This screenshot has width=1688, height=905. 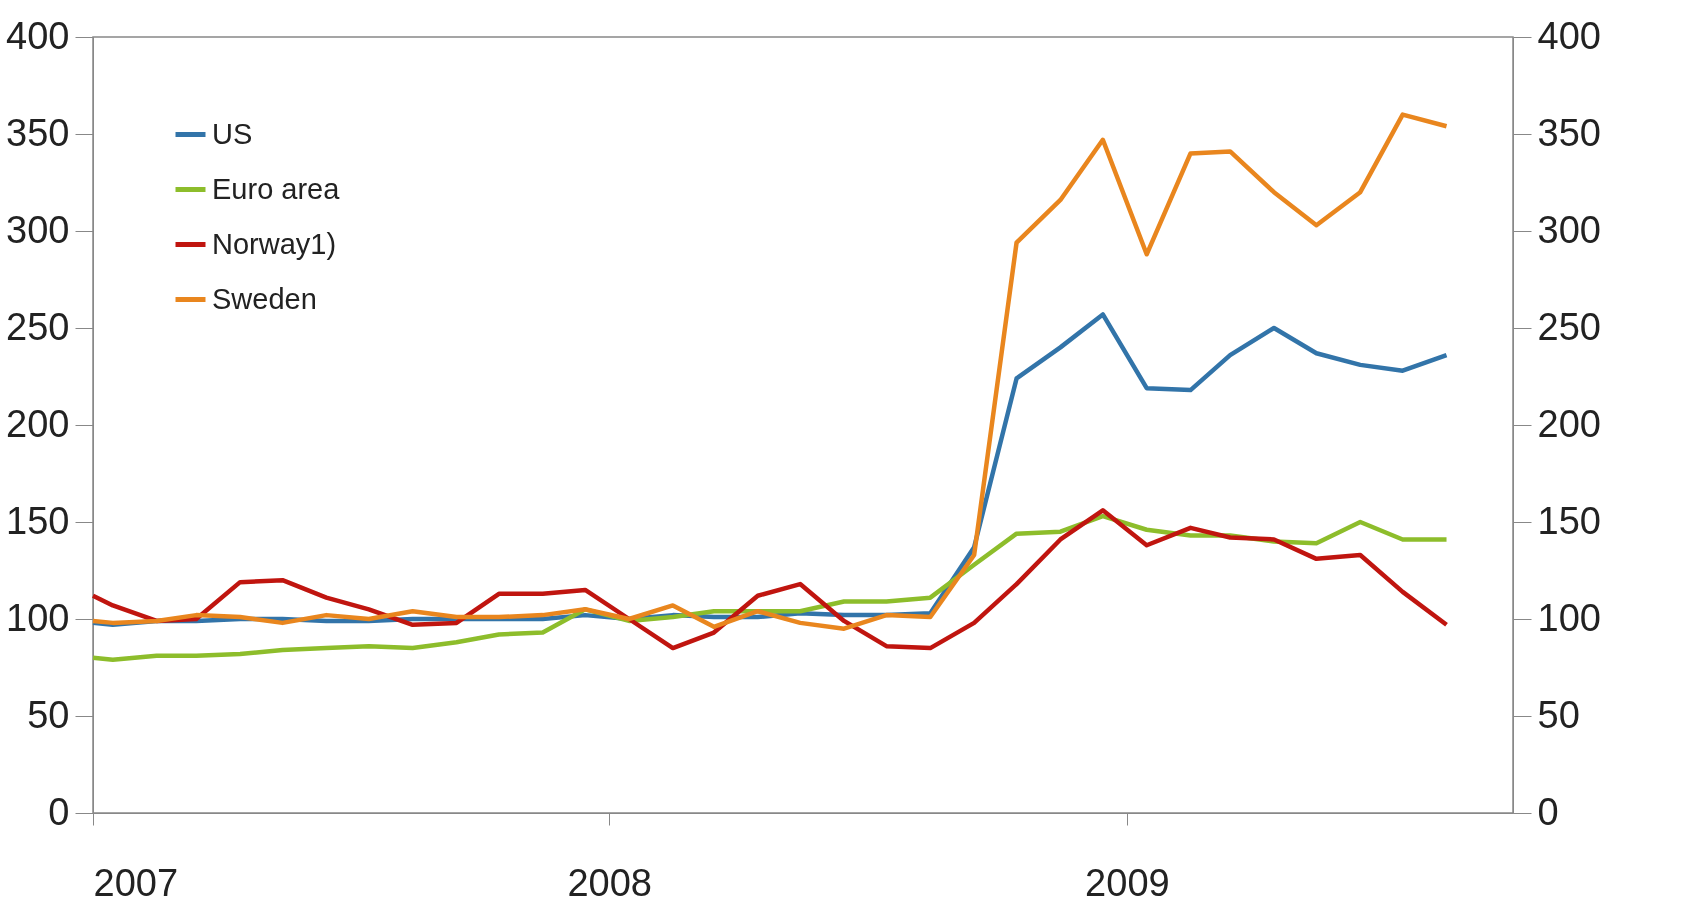 I want to click on y2-tick-label: 250, so click(x=1569, y=326).